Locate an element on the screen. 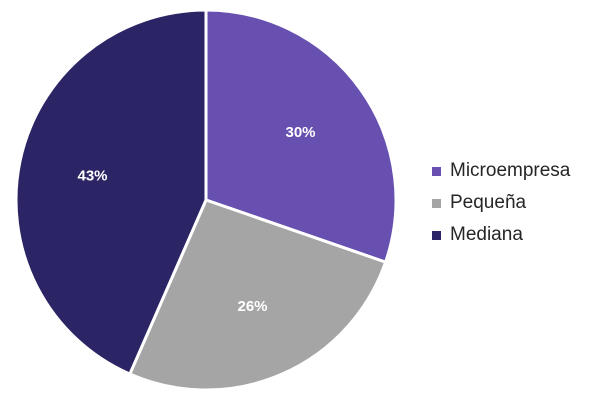 Image resolution: width=607 pixels, height=398 pixels. data-label-microempresa: 30% is located at coordinates (300, 132).